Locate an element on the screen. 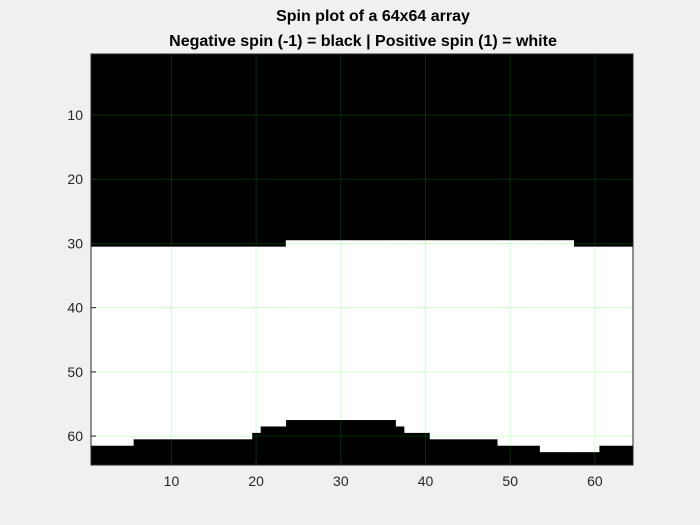 The width and height of the screenshot is (700, 525). x-tick-label-60: 60 is located at coordinates (595, 481).